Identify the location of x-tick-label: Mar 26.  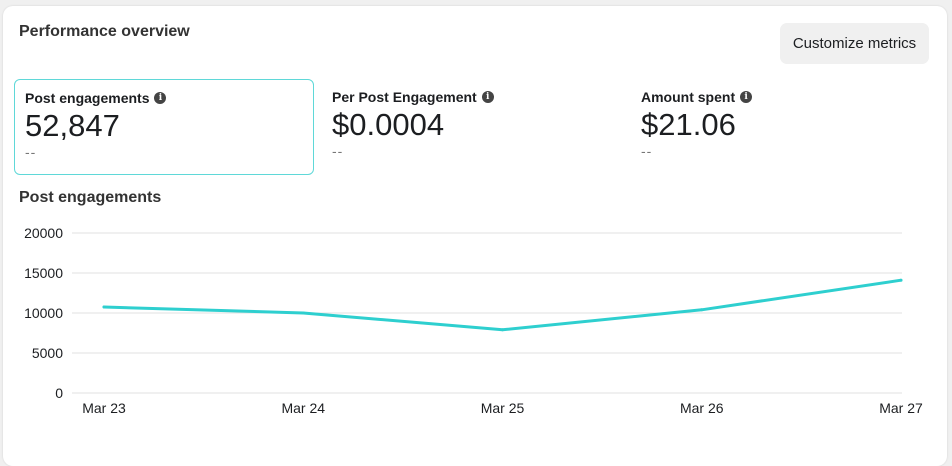
(702, 408).